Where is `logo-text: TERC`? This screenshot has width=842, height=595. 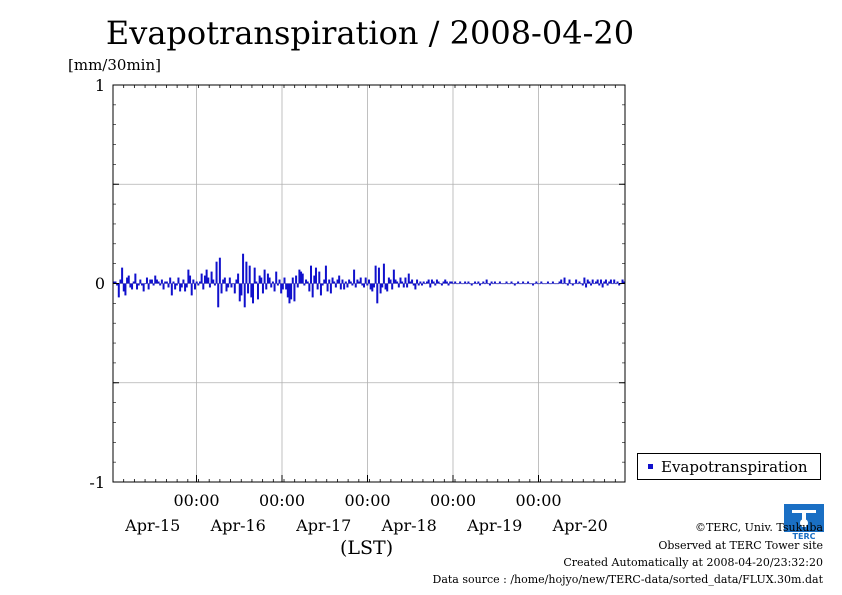 logo-text: TERC is located at coordinates (804, 536).